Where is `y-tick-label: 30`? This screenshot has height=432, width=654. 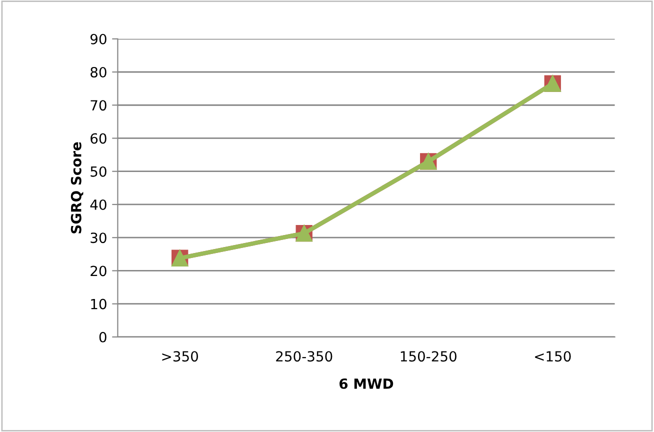 y-tick-label: 30 is located at coordinates (98, 238).